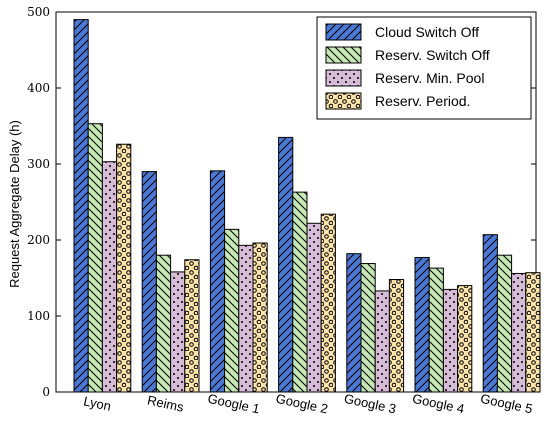 The image size is (544, 428). Describe the element at coordinates (97, 403) in the screenshot. I see `x-tick-label: Lyon` at that location.